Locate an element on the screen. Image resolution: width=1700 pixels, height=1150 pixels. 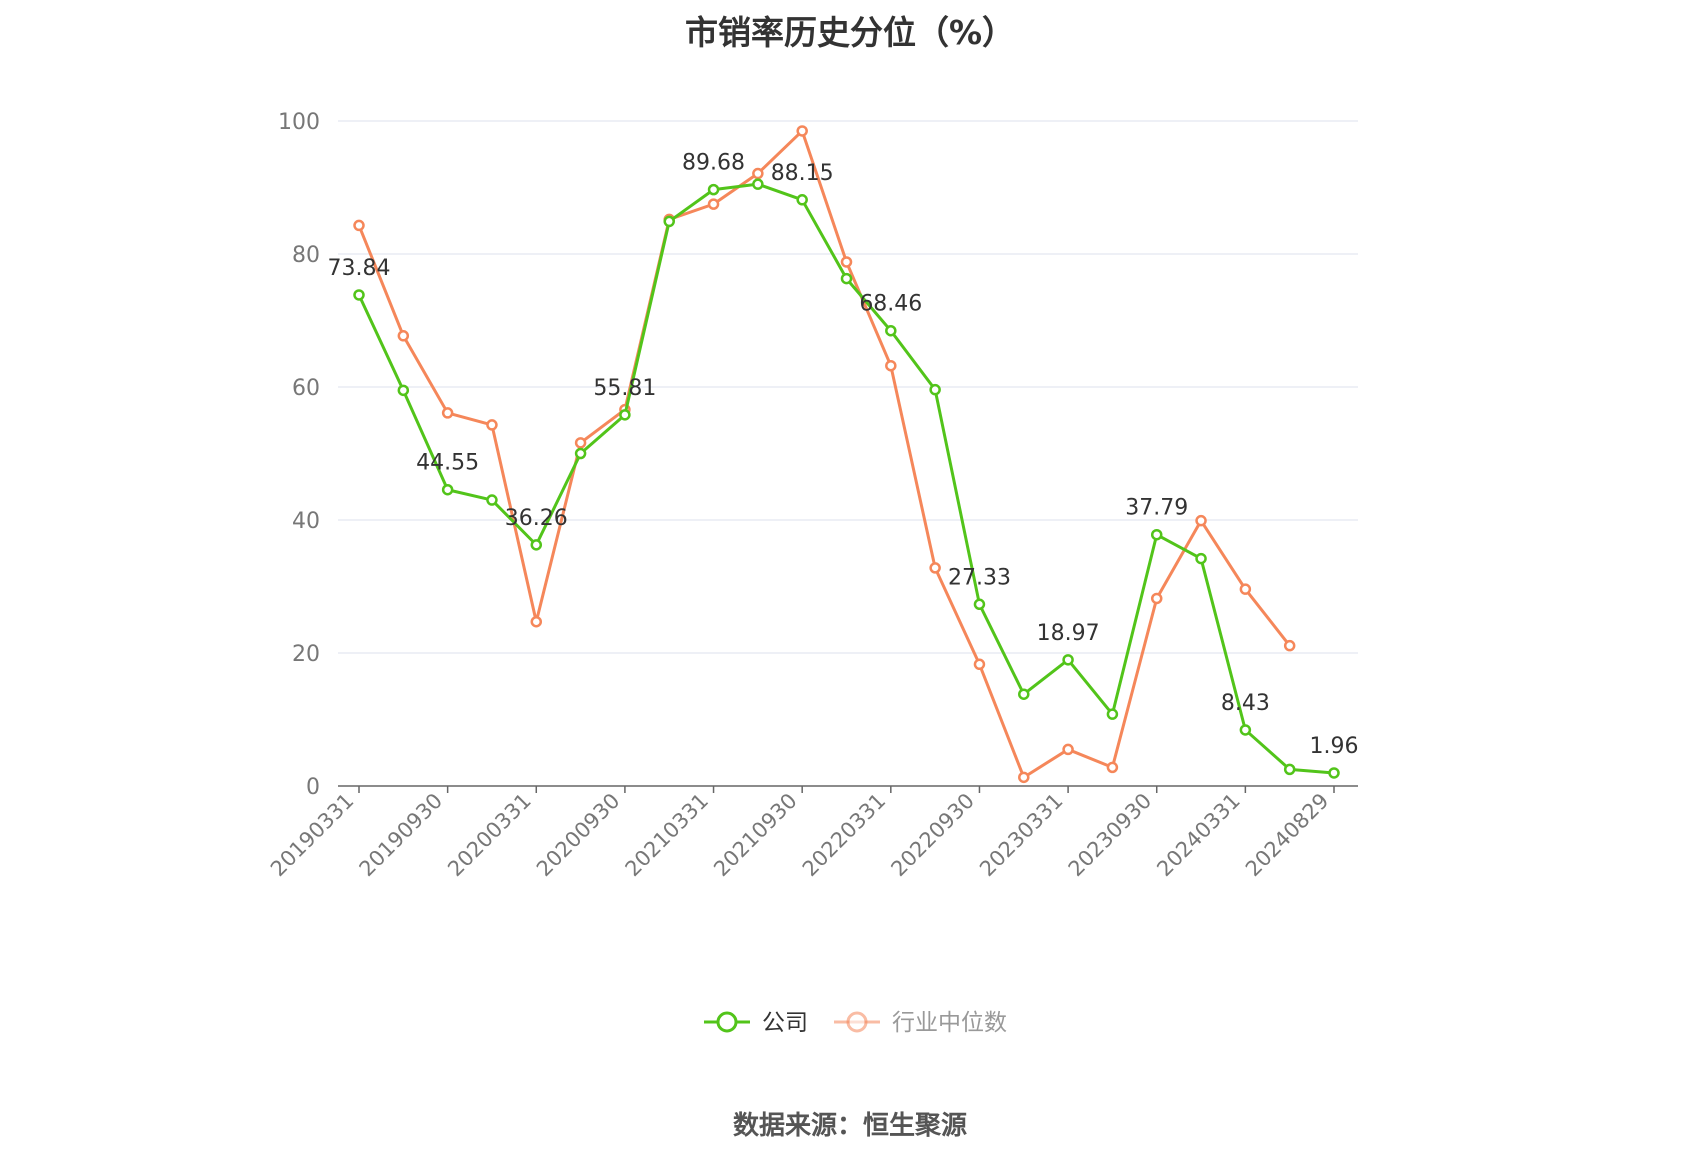
y-axis: 0 20 40 60 80 100 is located at coordinates (299, 455).